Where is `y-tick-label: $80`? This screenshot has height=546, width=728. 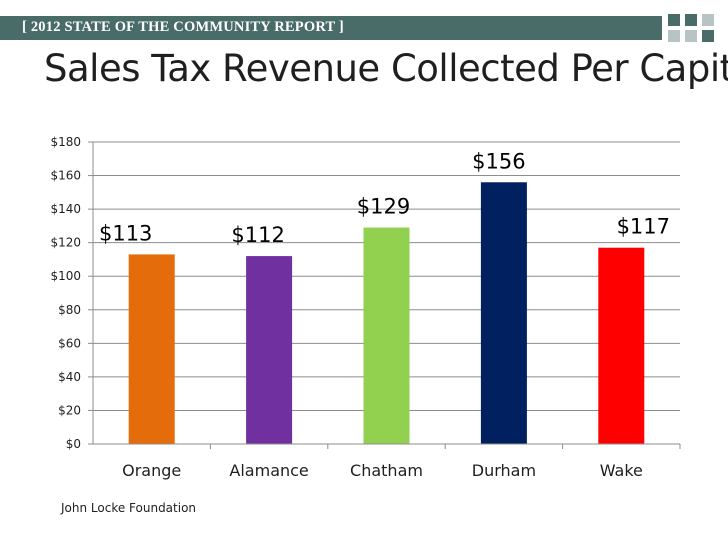 y-tick-label: $80 is located at coordinates (69, 310).